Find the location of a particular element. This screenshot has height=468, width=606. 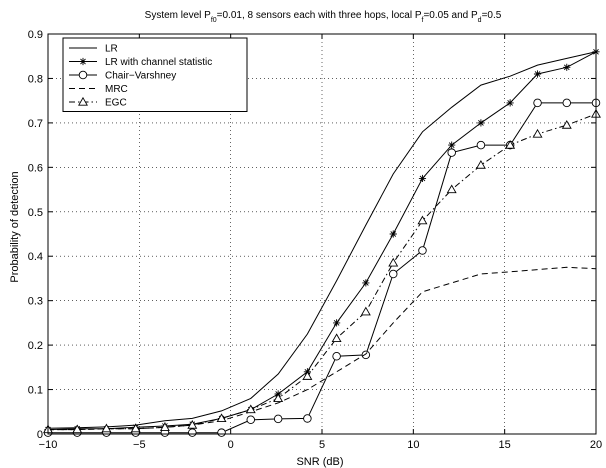

x-axis-label: SNR (dB) is located at coordinates (319, 462).